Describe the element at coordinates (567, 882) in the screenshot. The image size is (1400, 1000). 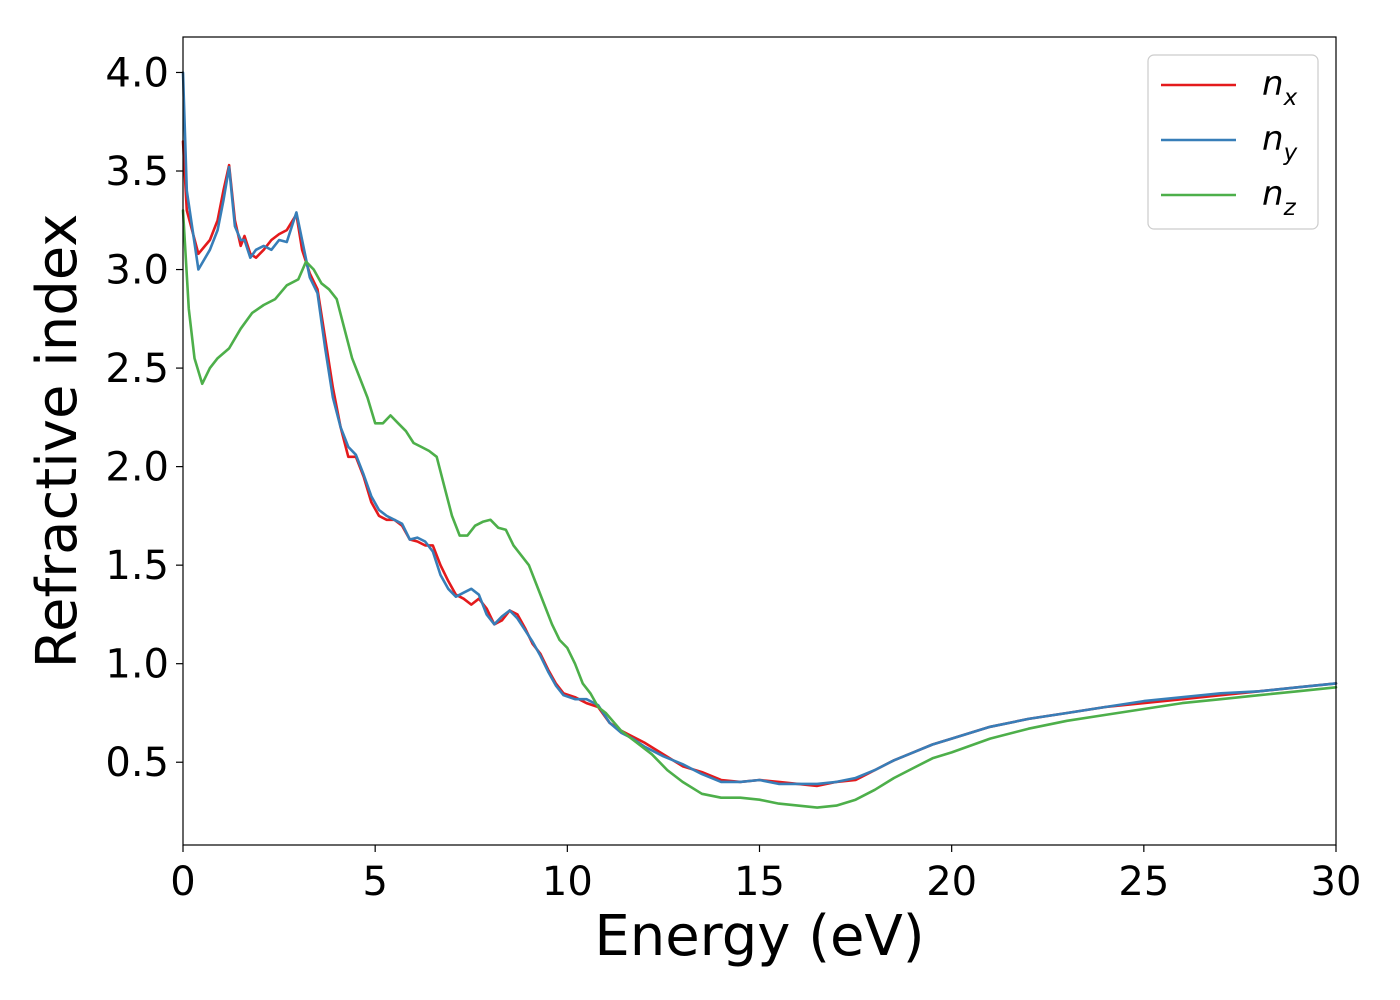
I see `x-tick-label: 10` at that location.